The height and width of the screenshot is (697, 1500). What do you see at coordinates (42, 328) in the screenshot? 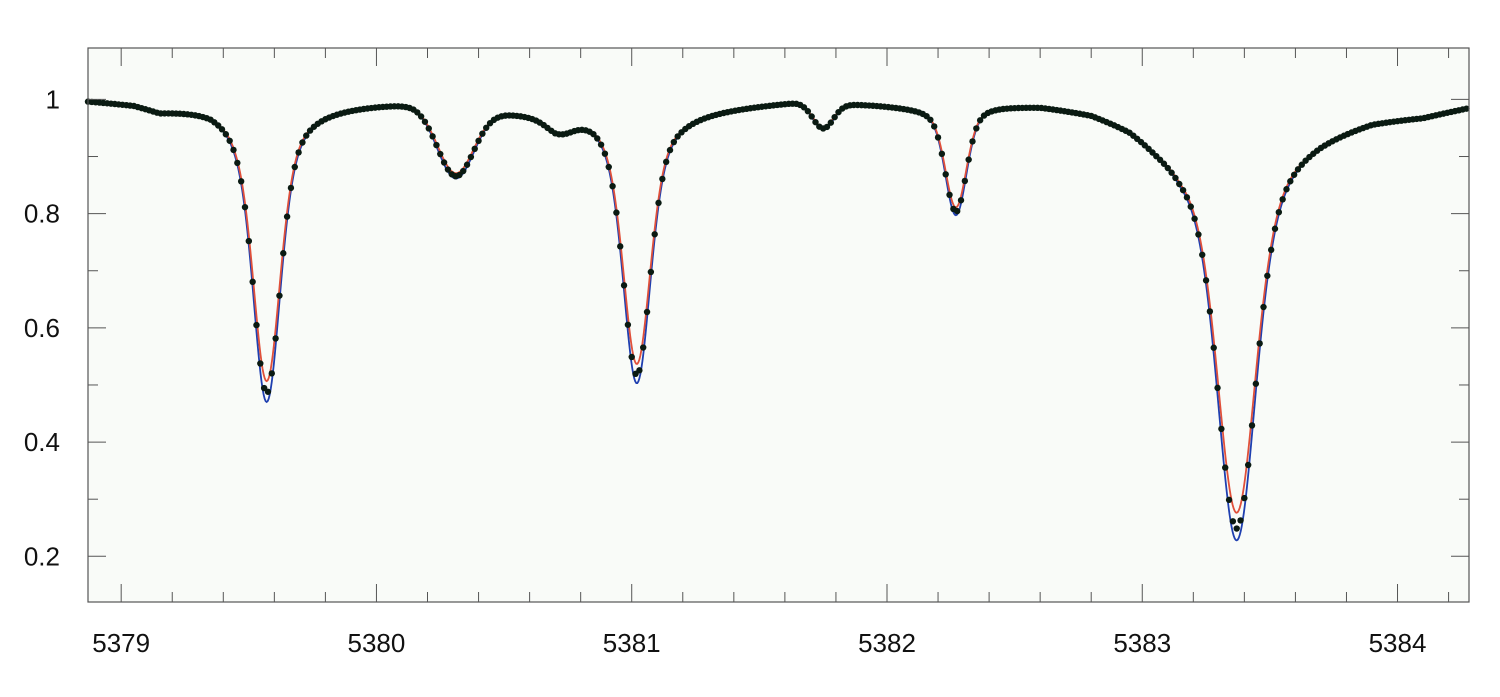
I see `y-tick-label: 0.6` at bounding box center [42, 328].